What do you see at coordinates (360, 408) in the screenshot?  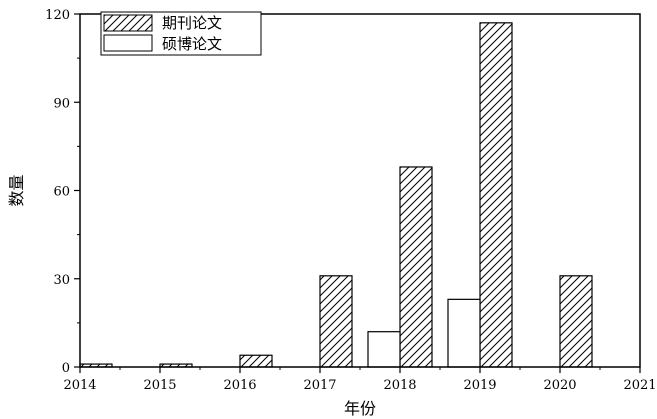 I see `x-axis-label: 年份` at bounding box center [360, 408].